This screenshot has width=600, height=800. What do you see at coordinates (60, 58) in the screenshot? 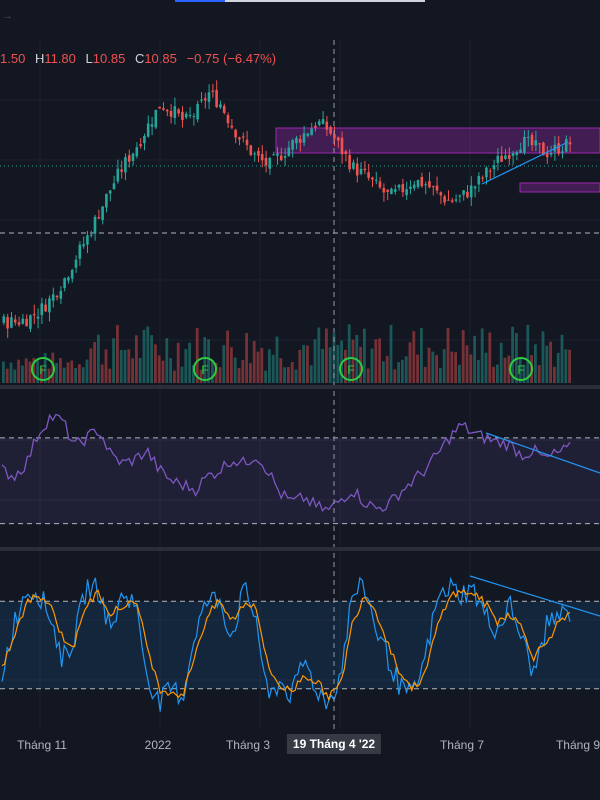
I see `high-value: 11.80` at bounding box center [60, 58].